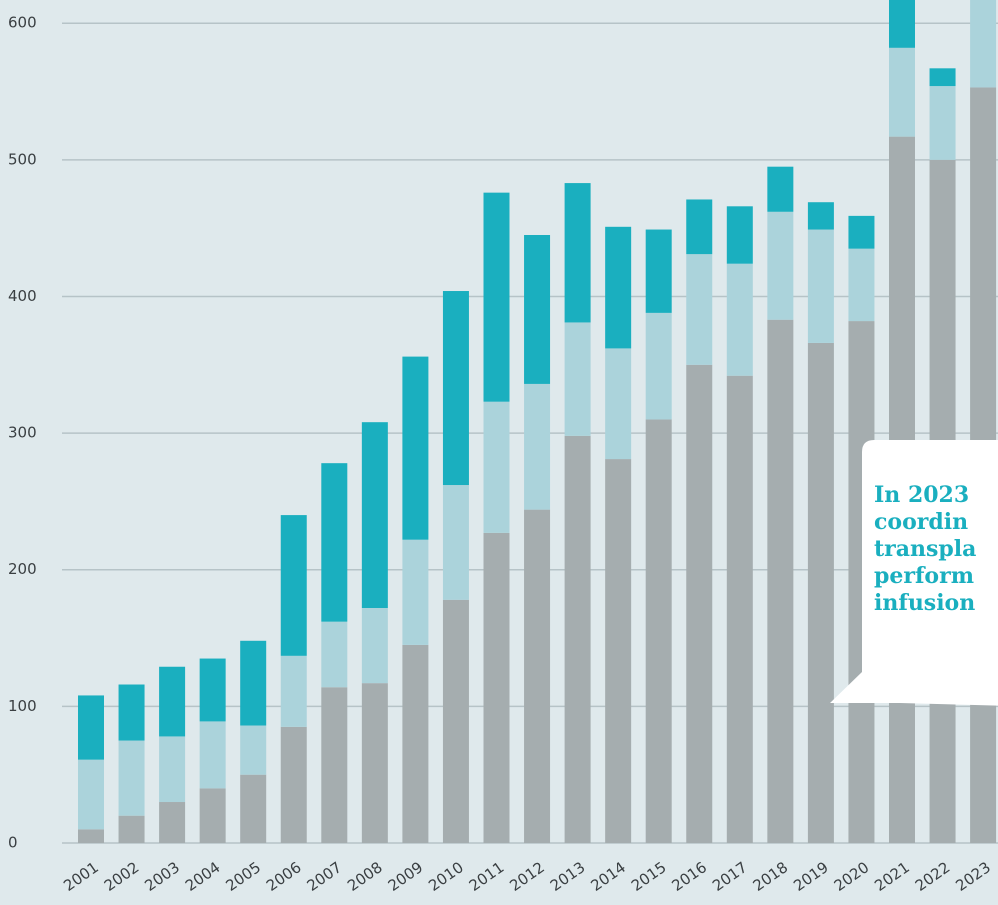  What do you see at coordinates (22, 569) in the screenshot?
I see `y-tick-label: 200` at bounding box center [22, 569].